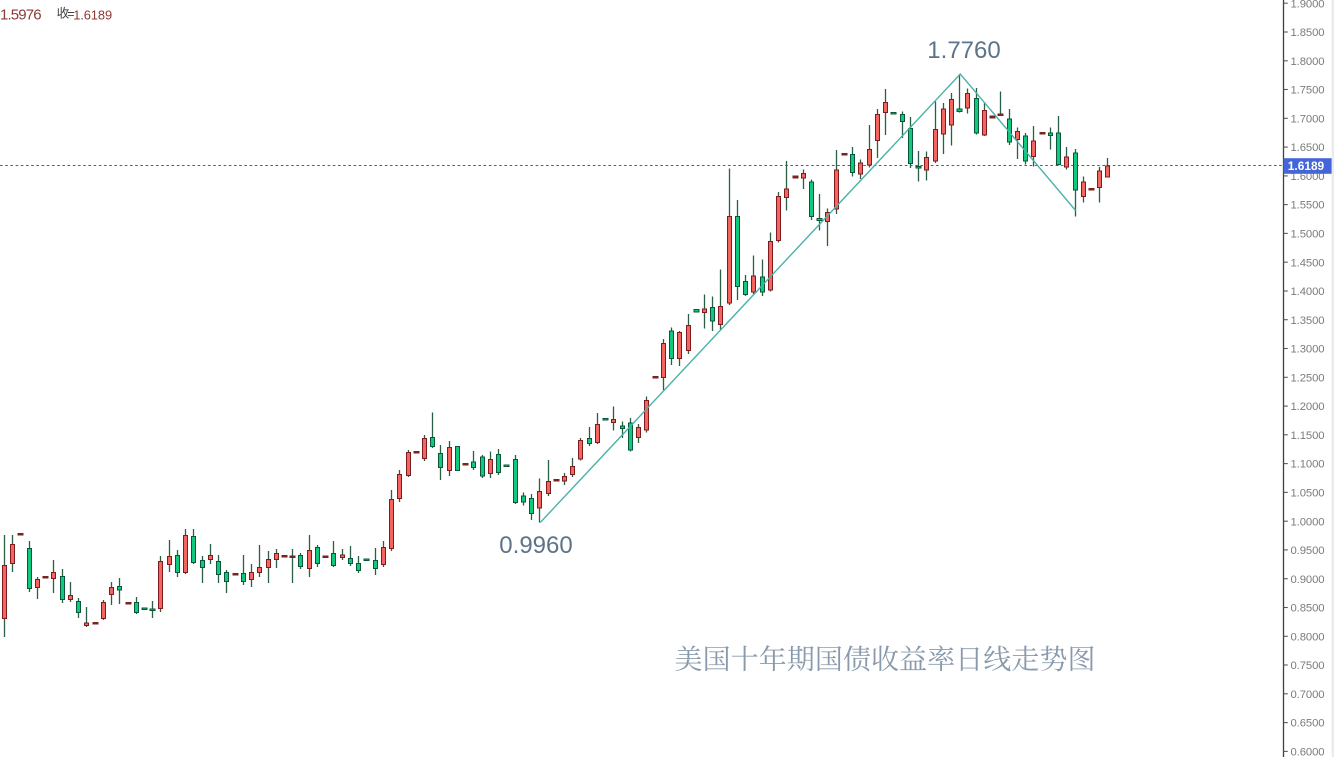  Describe the element at coordinates (1308, 551) in the screenshot. I see `svg-text: 0.9500` at that location.